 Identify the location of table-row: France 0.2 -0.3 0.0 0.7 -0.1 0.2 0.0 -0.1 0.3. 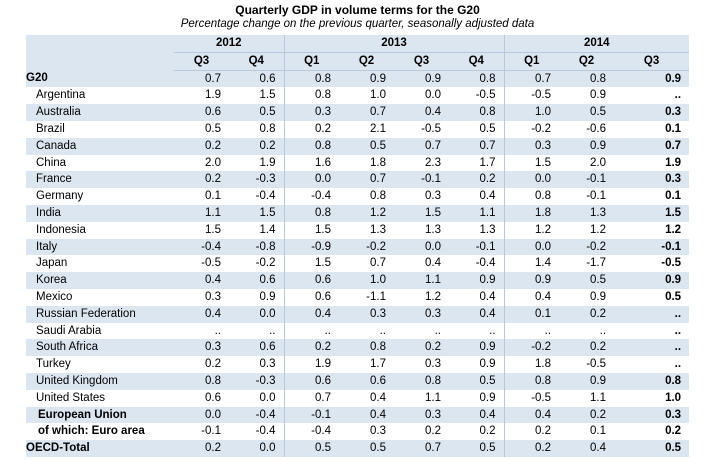
(358, 180).